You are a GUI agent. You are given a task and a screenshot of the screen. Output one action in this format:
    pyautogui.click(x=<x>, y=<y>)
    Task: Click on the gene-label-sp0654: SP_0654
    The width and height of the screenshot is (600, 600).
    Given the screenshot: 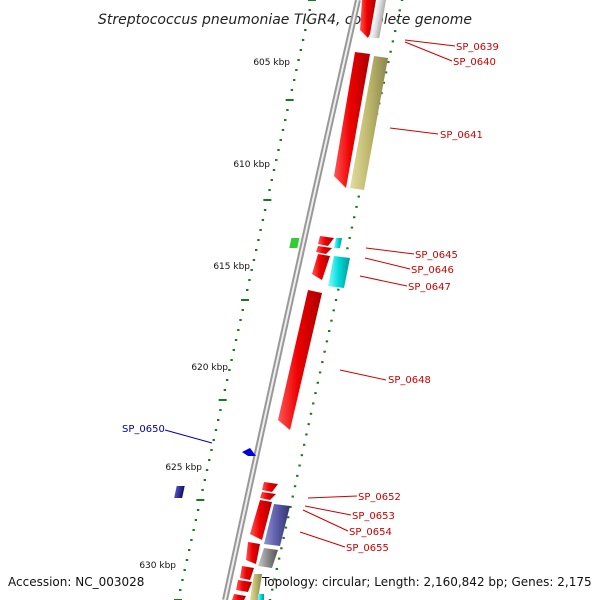 What is the action you would take?
    pyautogui.click(x=370, y=532)
    